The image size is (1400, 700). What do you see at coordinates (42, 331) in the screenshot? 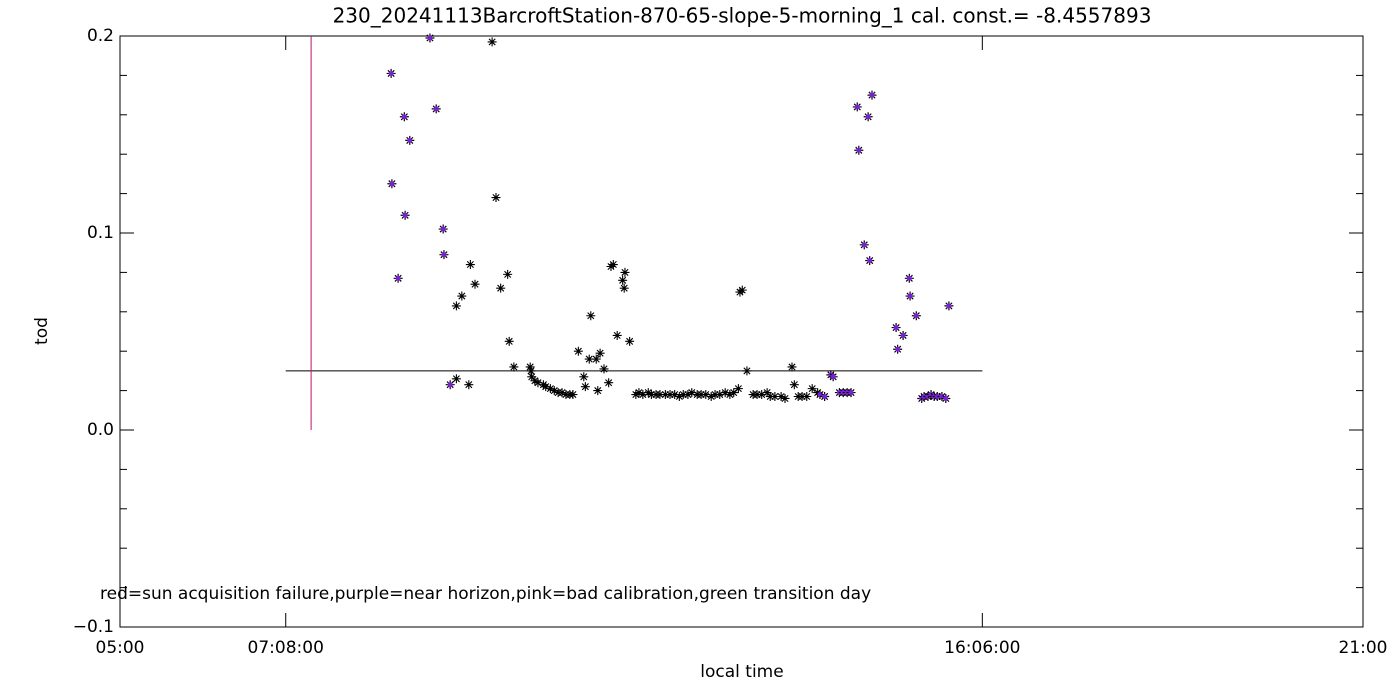
I see `y-axis-label: tod` at bounding box center [42, 331].